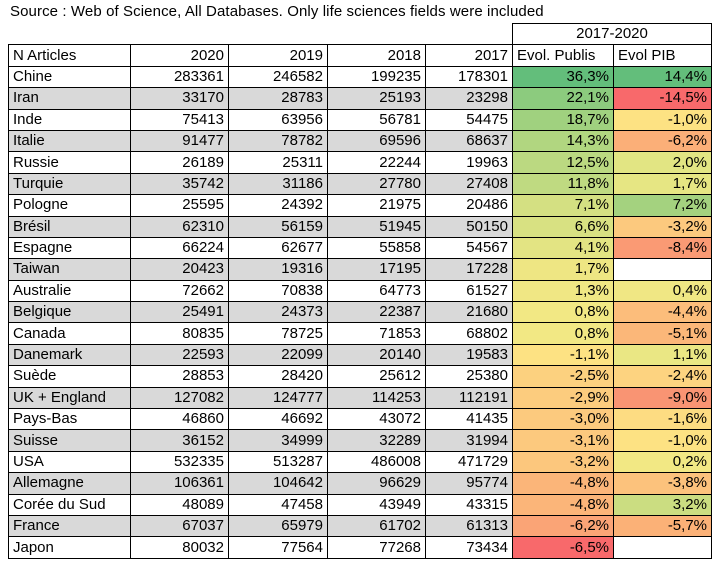 The height and width of the screenshot is (565, 712). What do you see at coordinates (376, 419) in the screenshot?
I see `value-2018-cell: 43072` at bounding box center [376, 419].